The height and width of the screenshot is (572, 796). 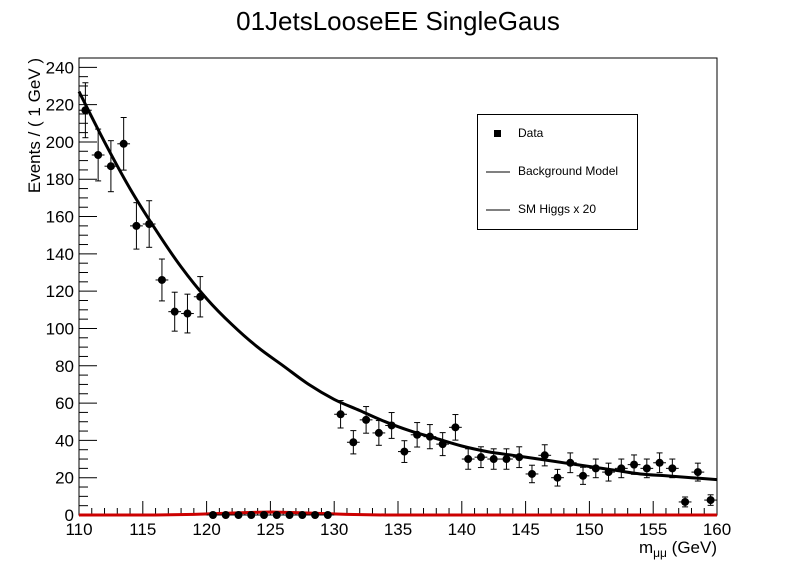 I want to click on x-tick-label: 160, so click(x=717, y=529).